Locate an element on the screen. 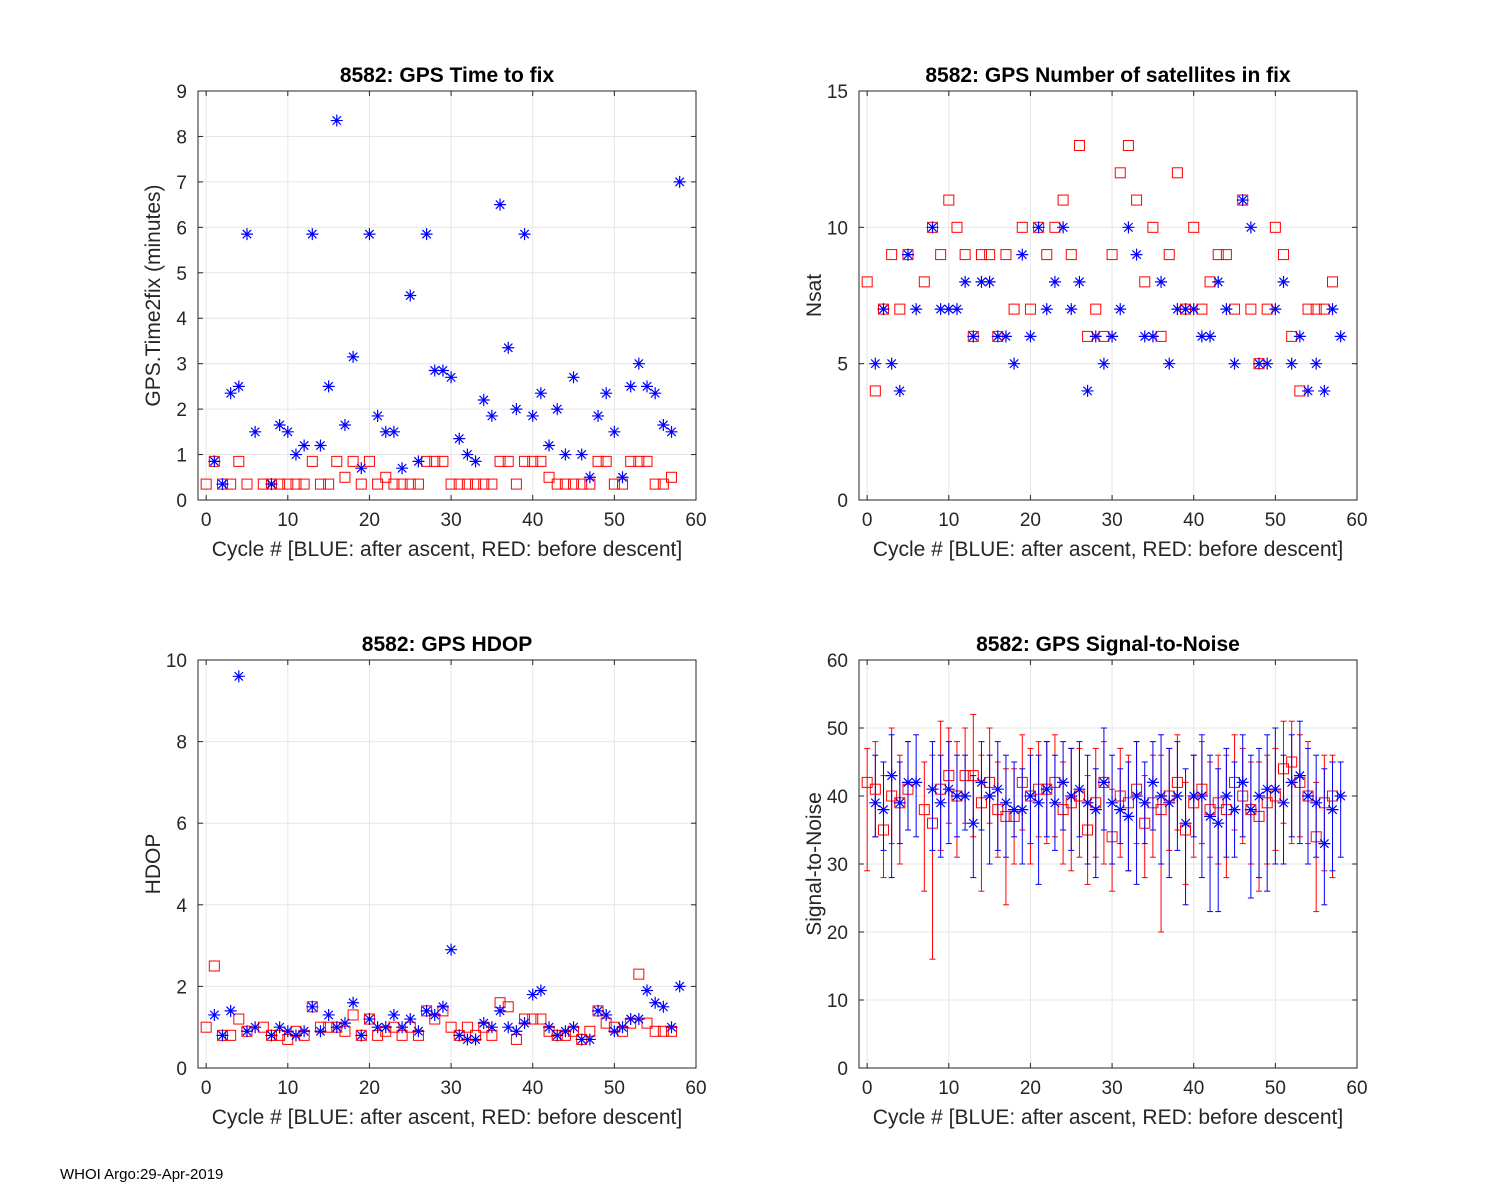 Image resolution: width=1500 pixels, height=1200 pixels. y-tick-label: 5 is located at coordinates (181, 274).